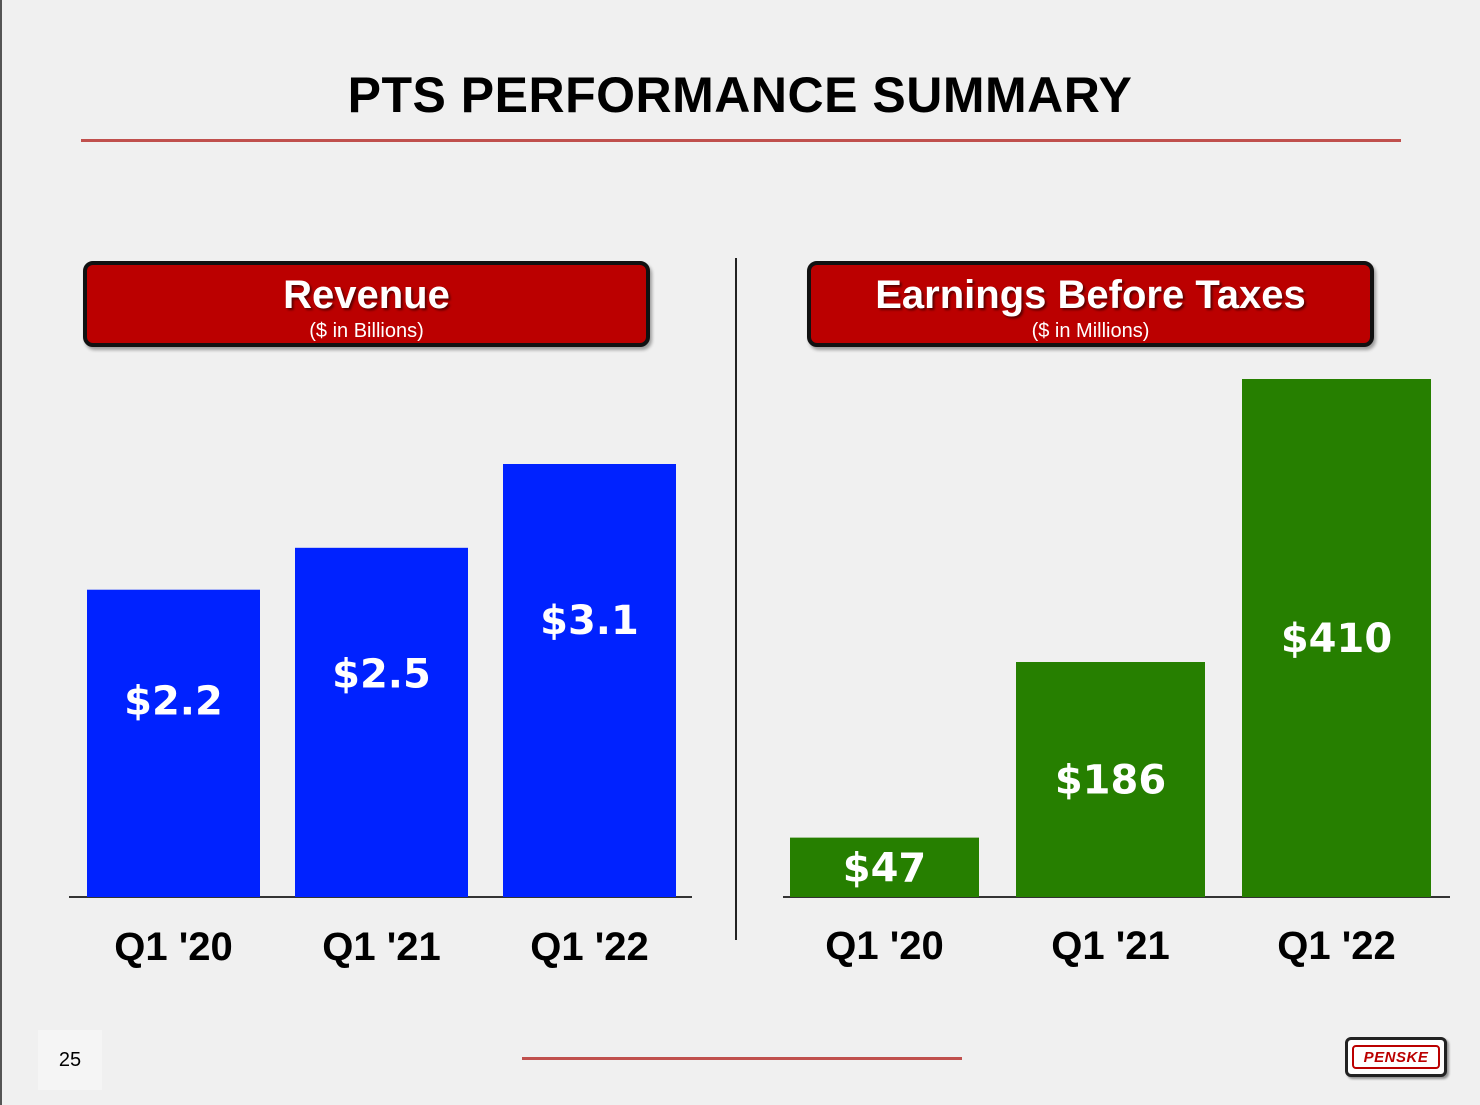 Image resolution: width=1480 pixels, height=1105 pixels. Describe the element at coordinates (70, 1060) in the screenshot. I see `page-number: 25` at that location.